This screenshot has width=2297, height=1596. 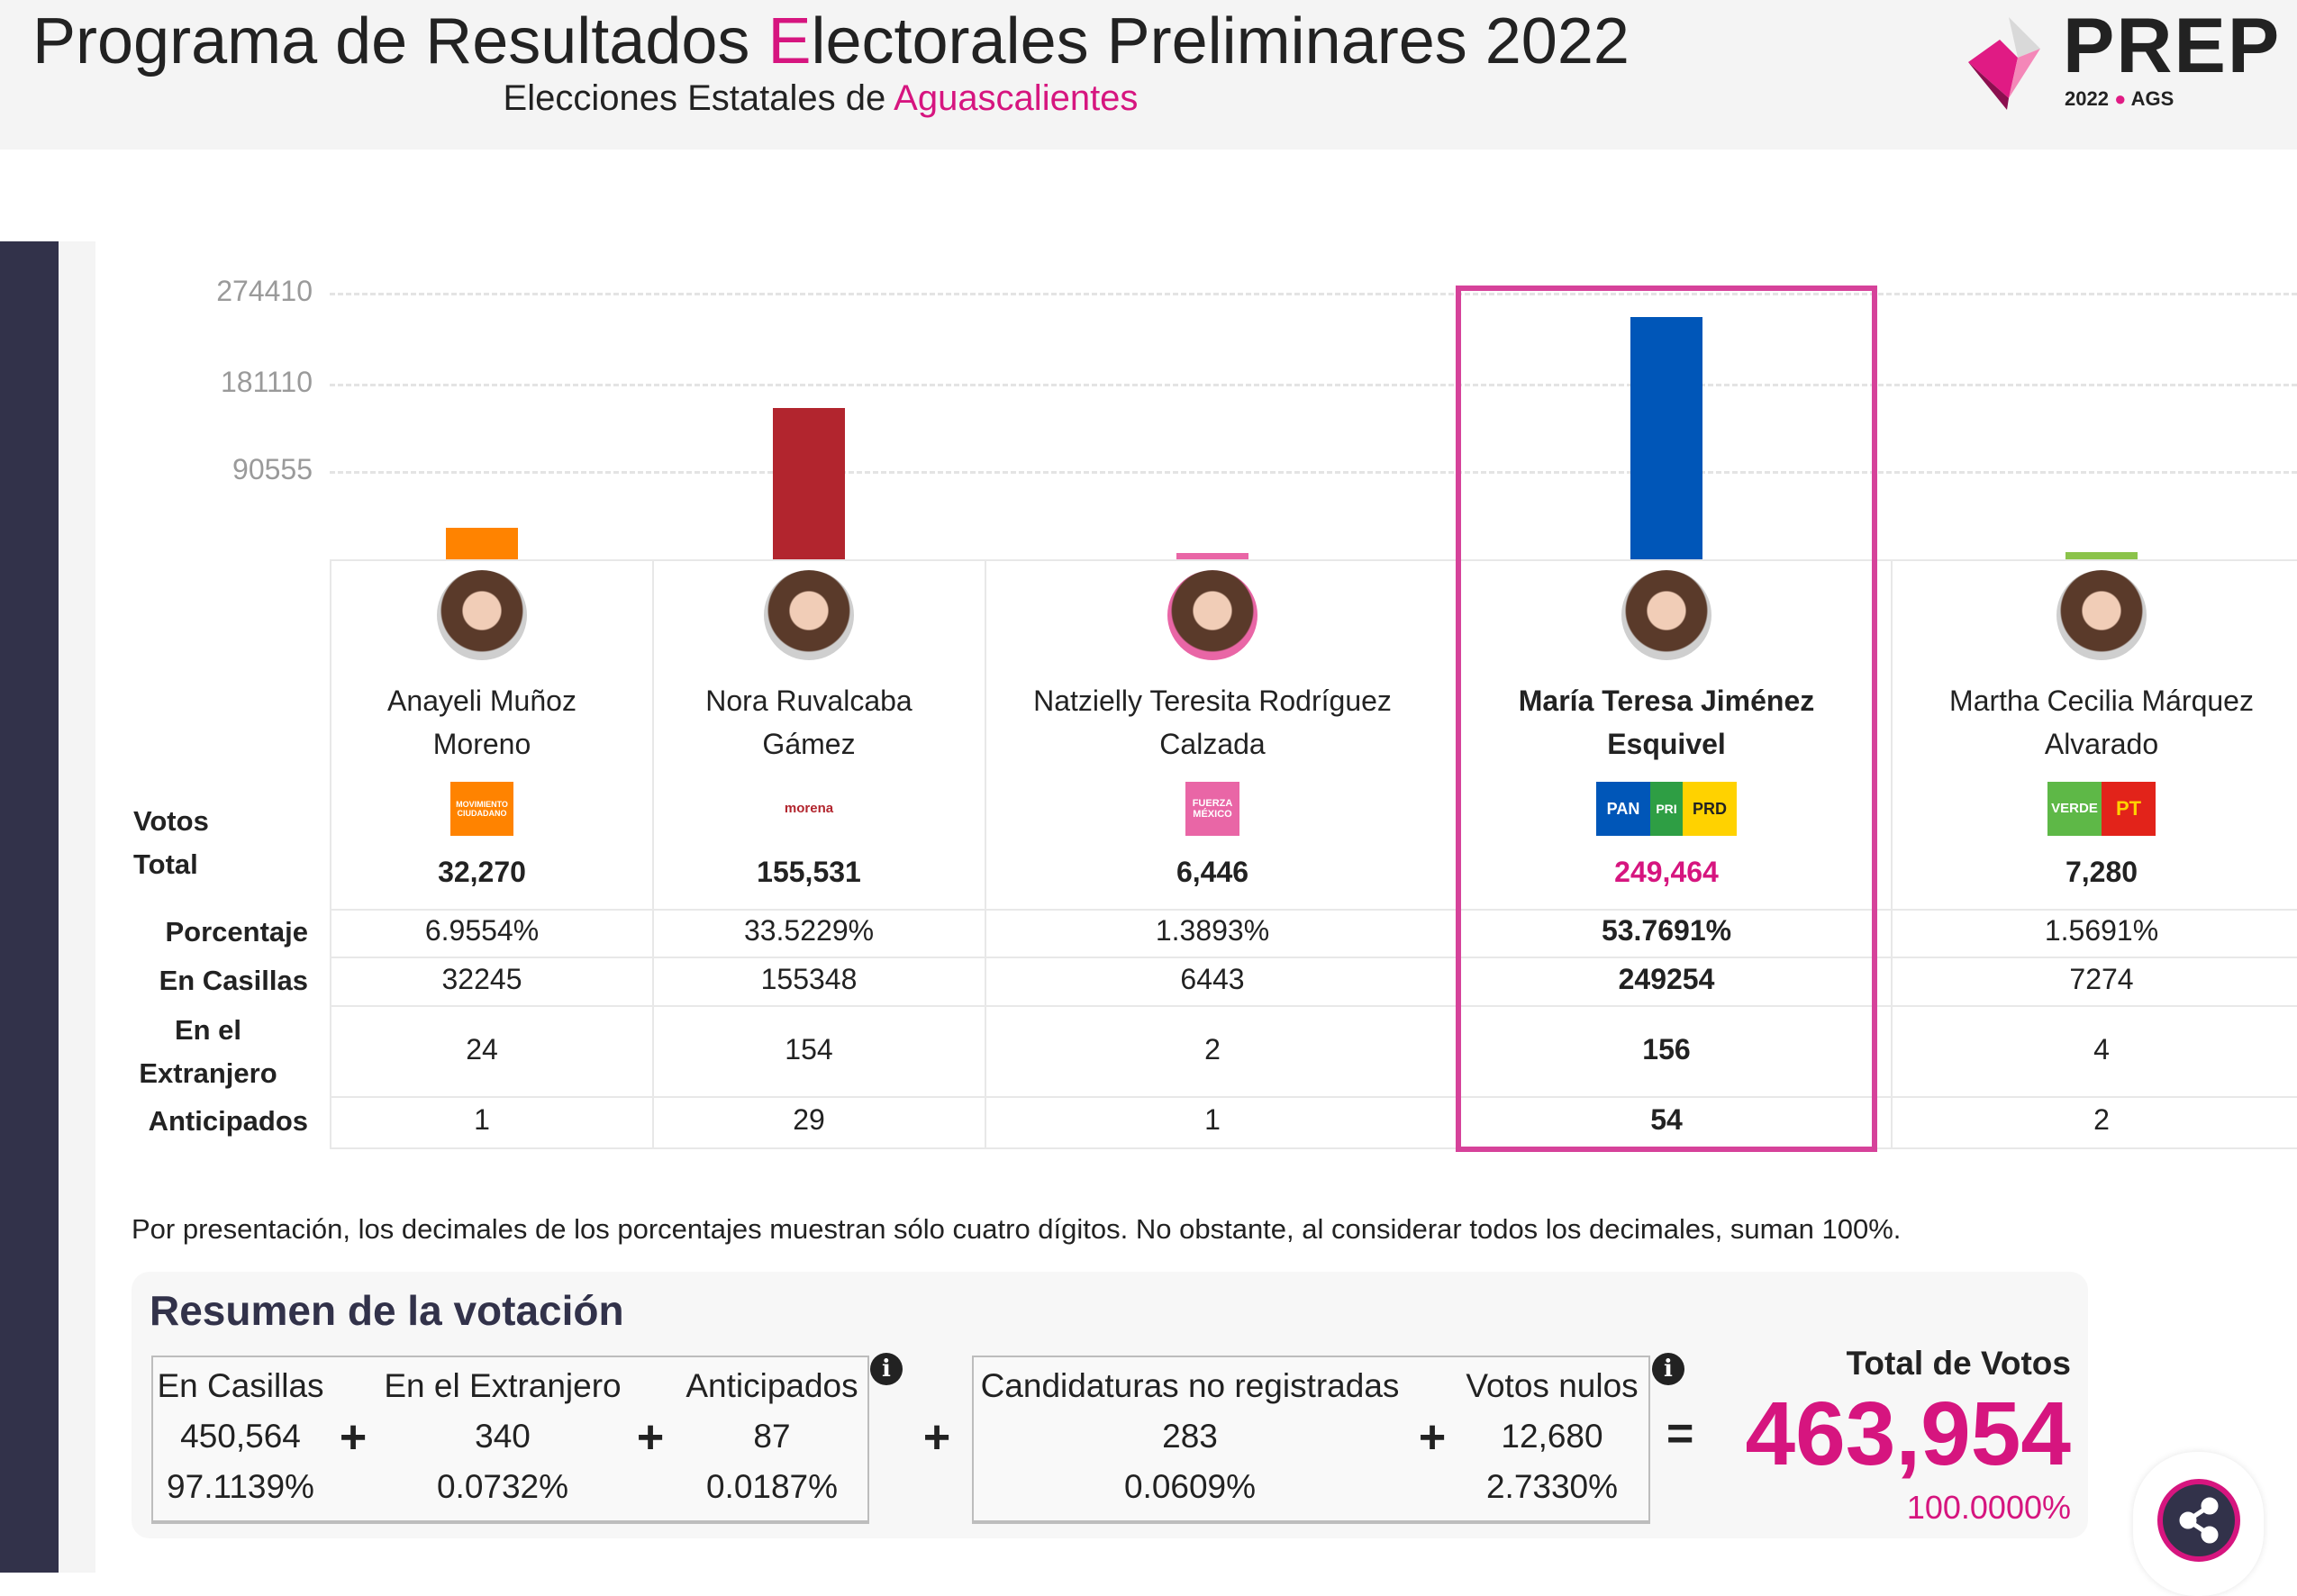 What do you see at coordinates (482, 979) in the screenshot?
I see `cell-casillas: 32245` at bounding box center [482, 979].